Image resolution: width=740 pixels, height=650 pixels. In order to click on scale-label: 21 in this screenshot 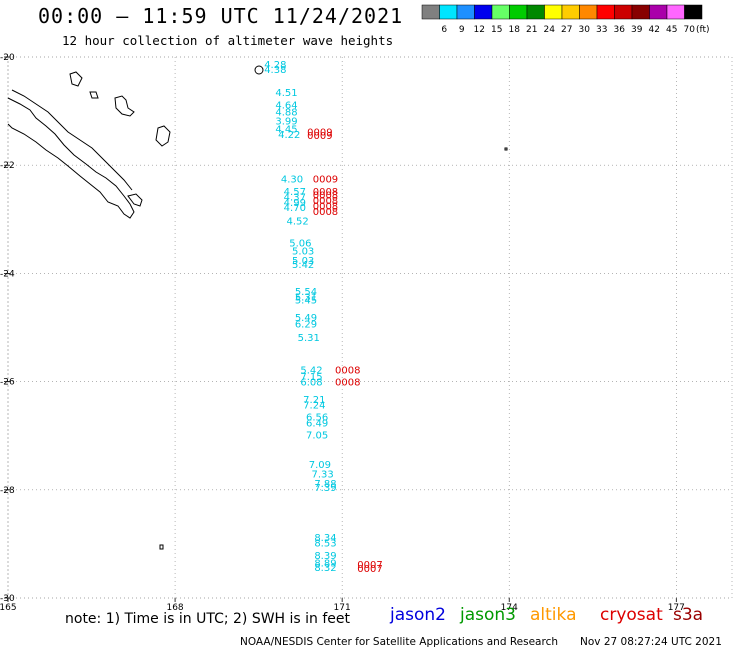, I will do `click(531, 30)`.